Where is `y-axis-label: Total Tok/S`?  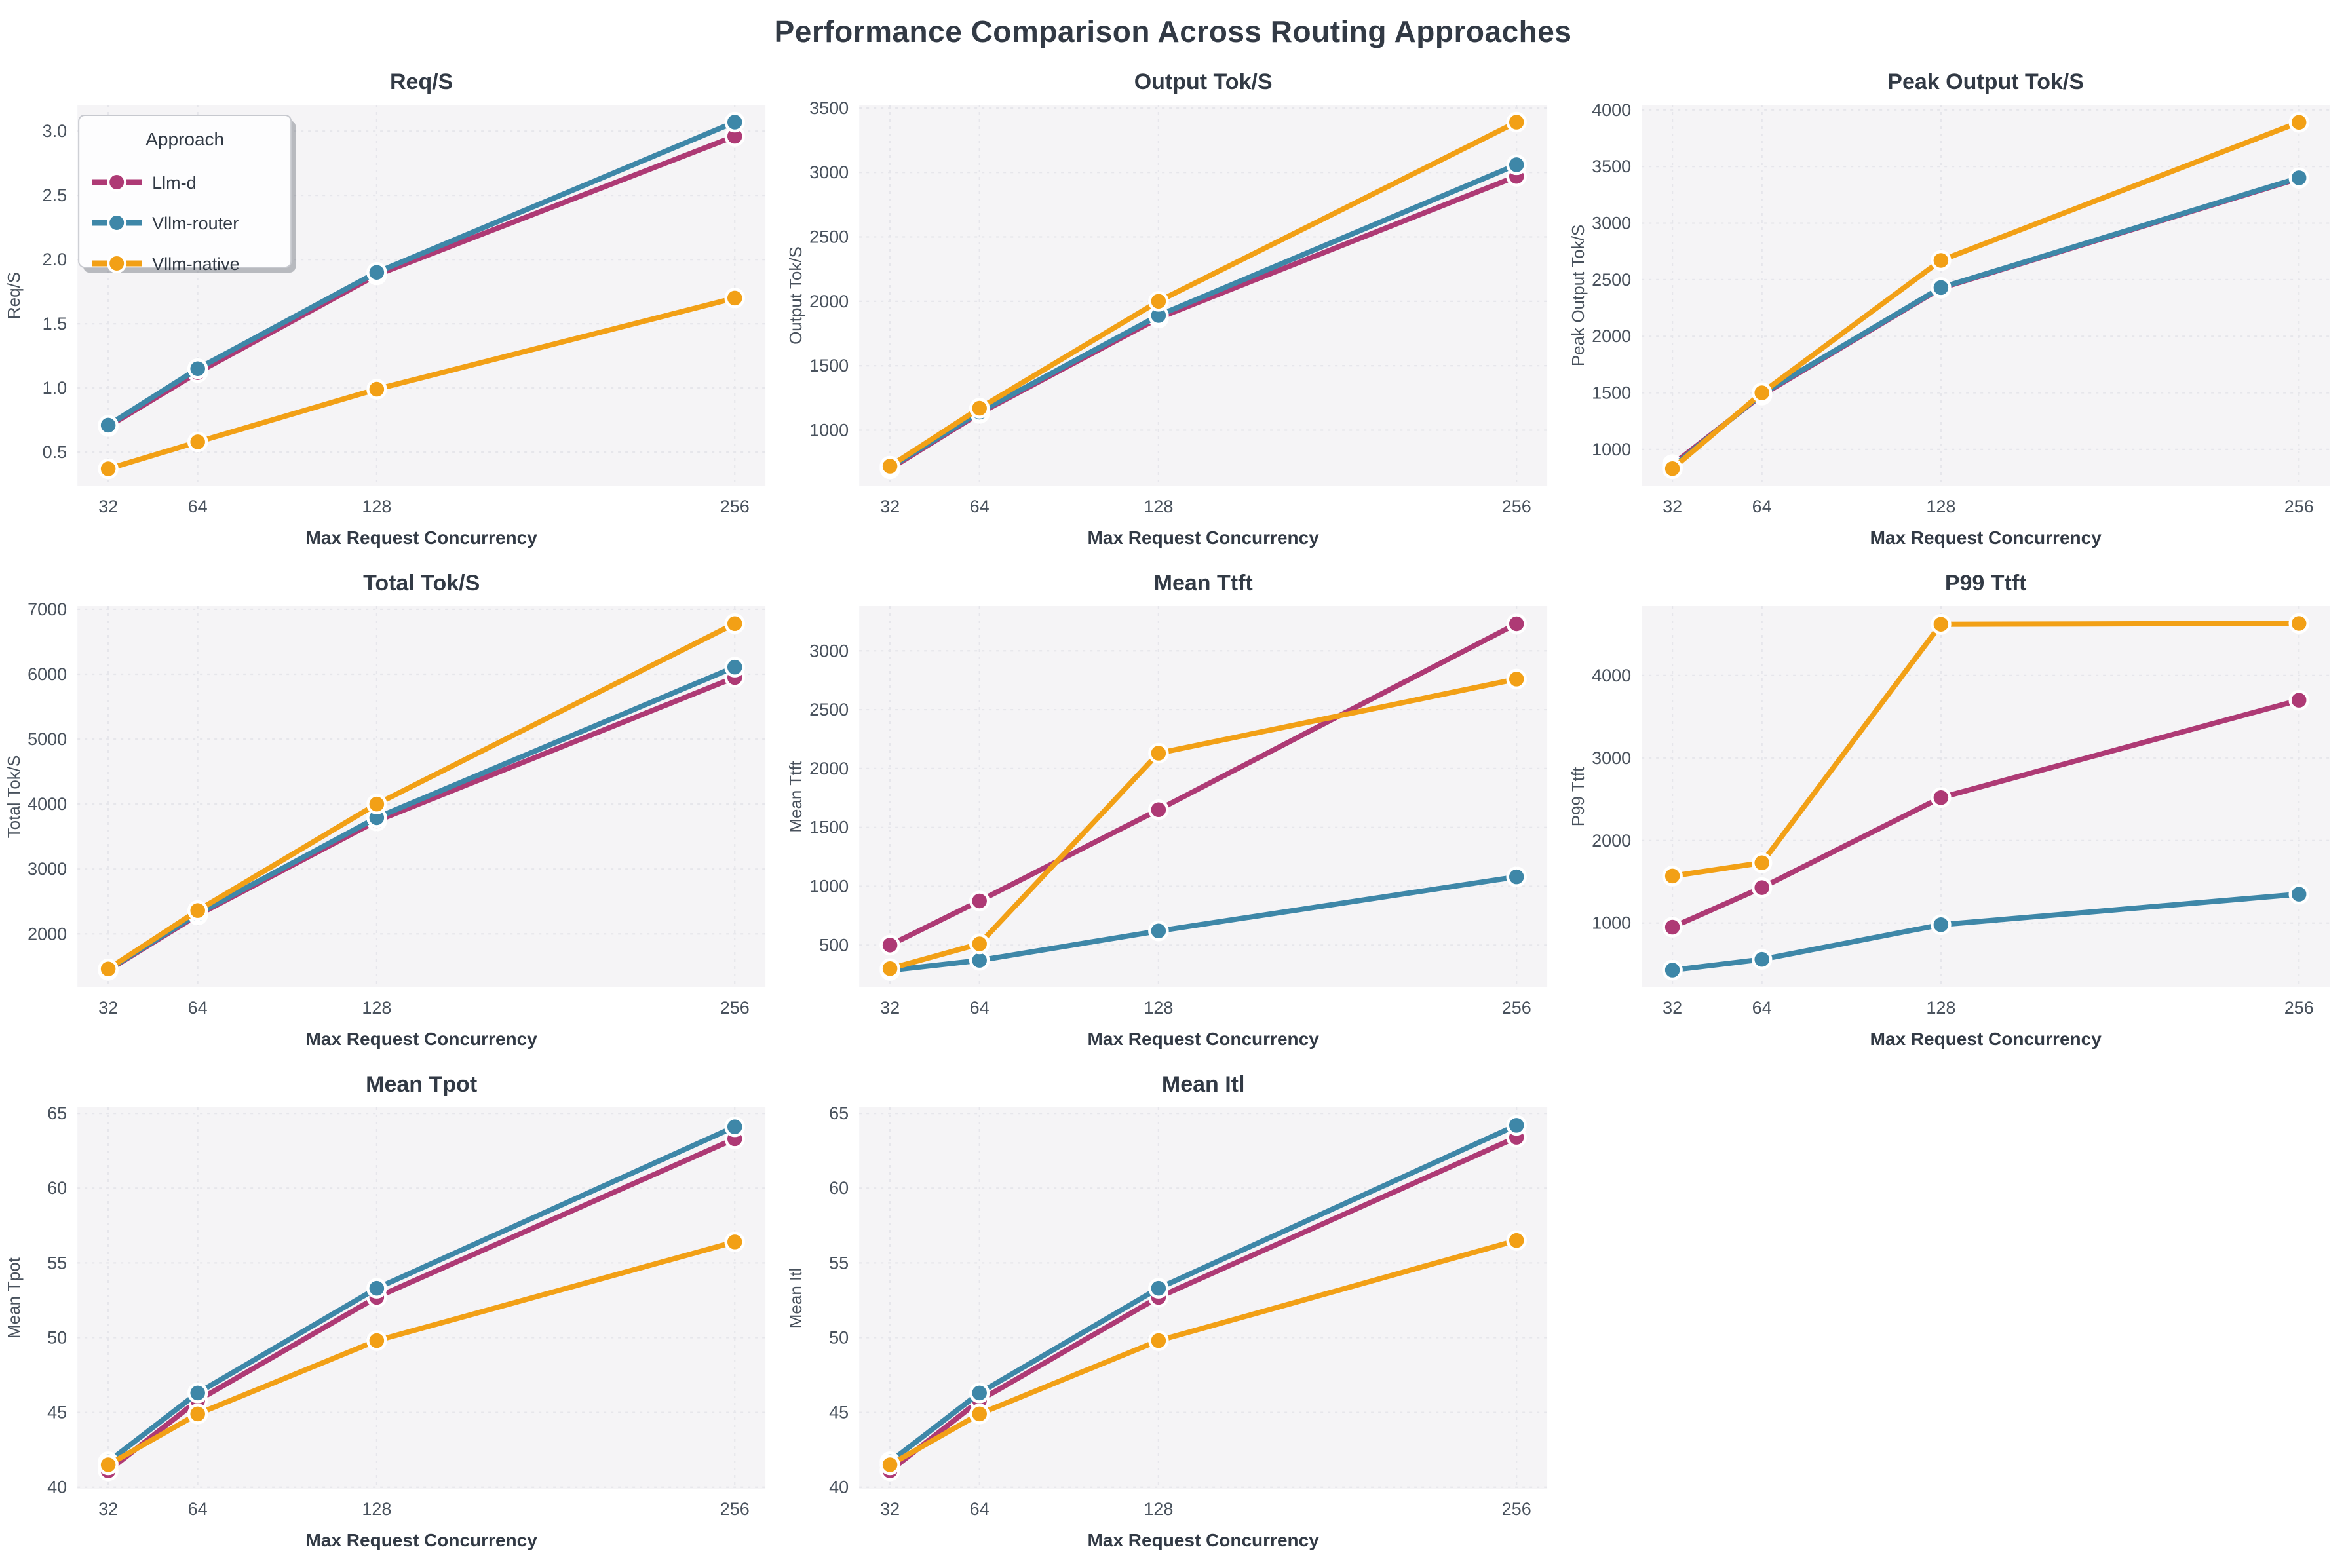 y-axis-label: Total Tok/S is located at coordinates (14, 797).